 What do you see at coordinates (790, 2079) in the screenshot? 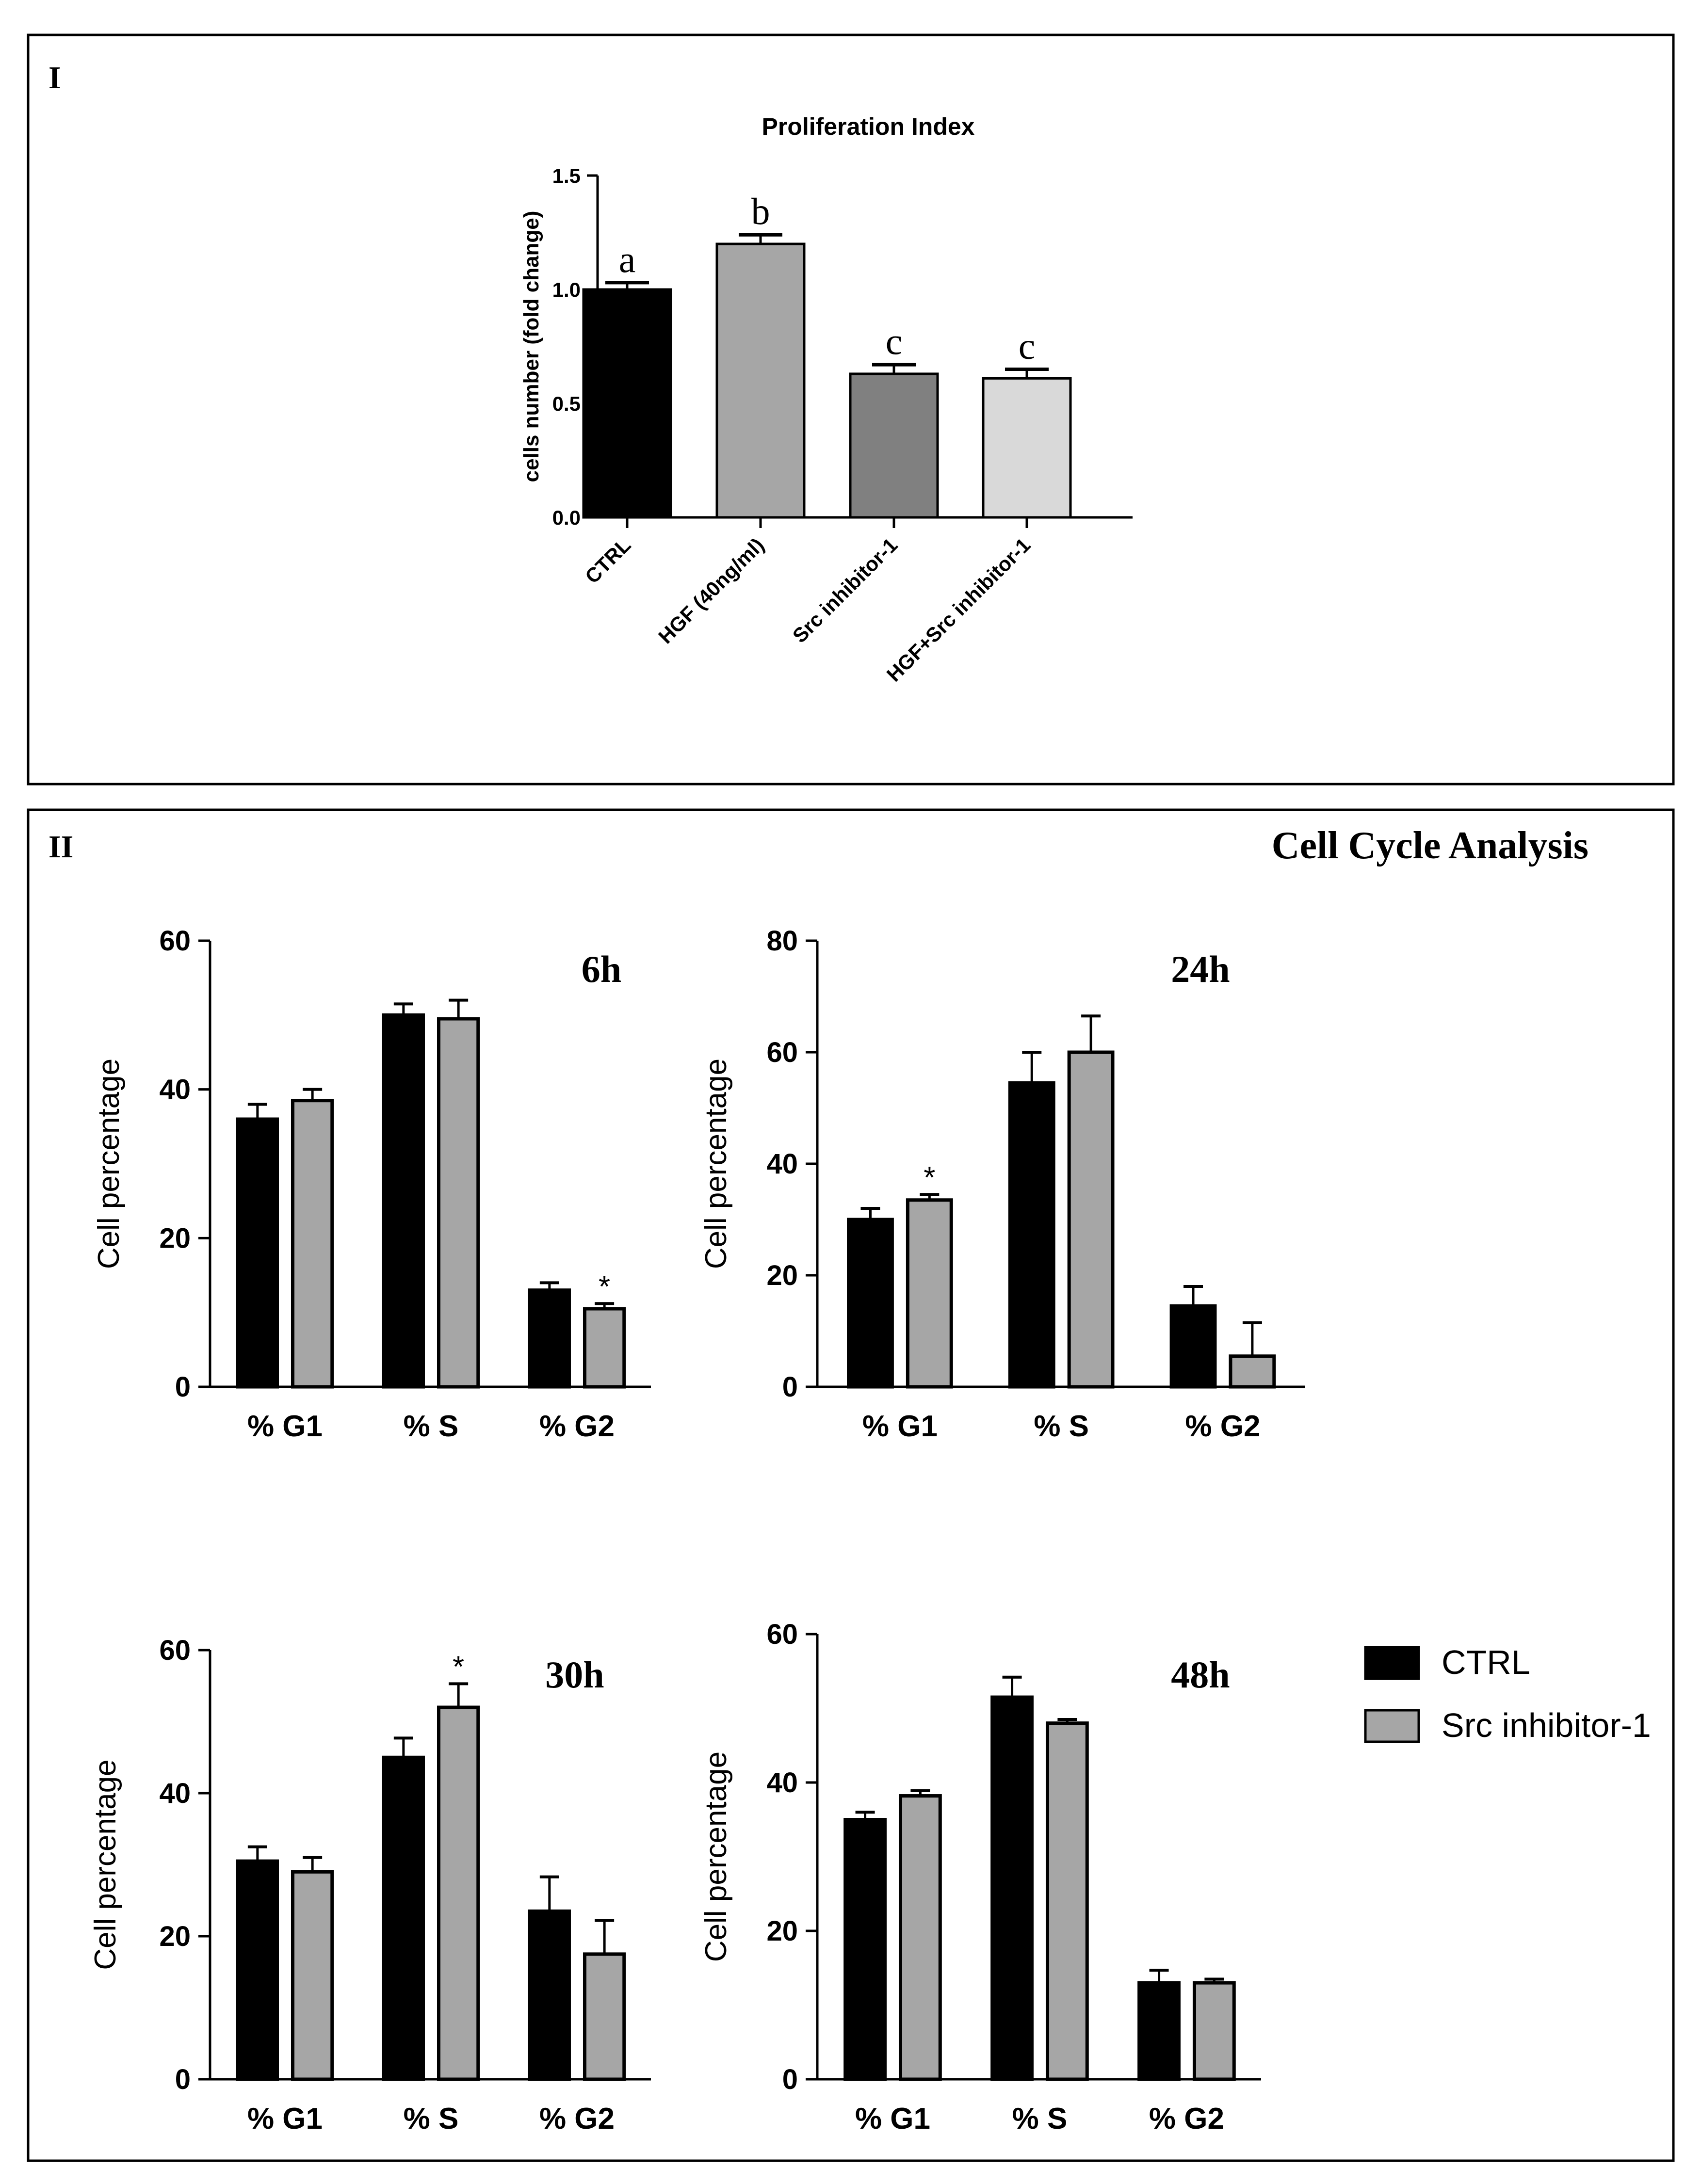
I see `h48-y-tick-label: 0` at bounding box center [790, 2079].